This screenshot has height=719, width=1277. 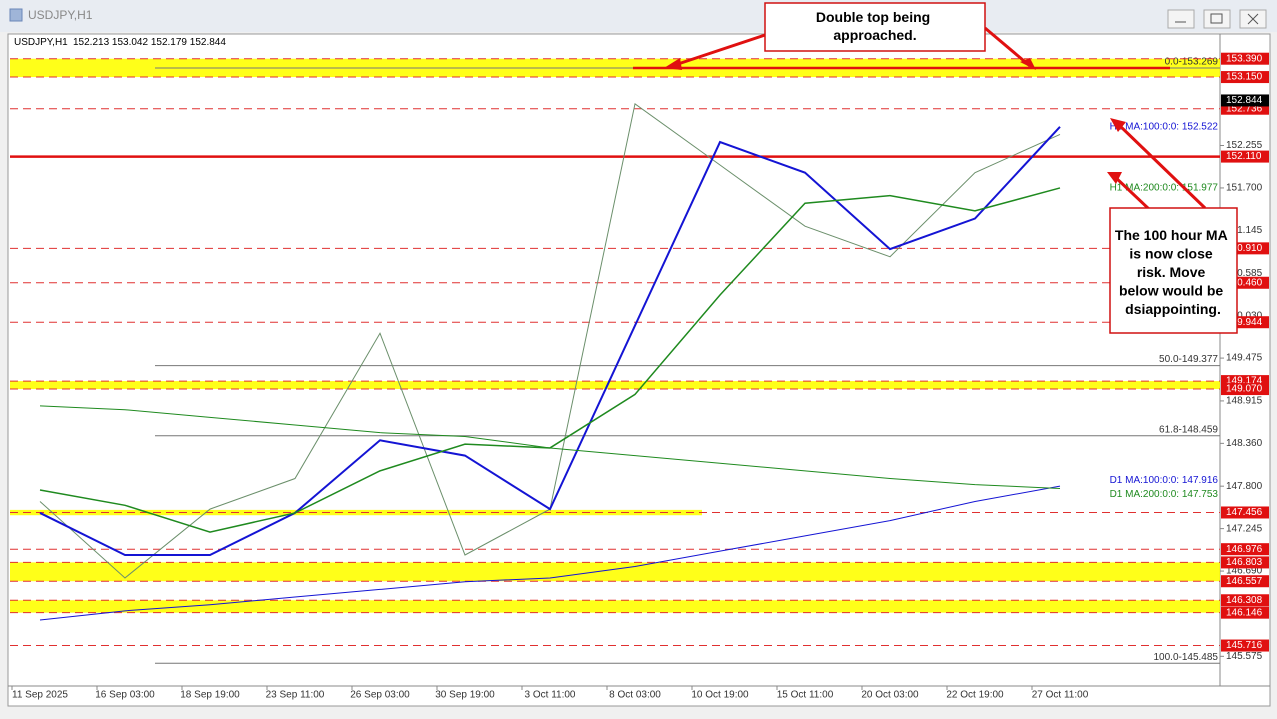 What do you see at coordinates (1244, 401) in the screenshot?
I see `y-tick-label: 148.915` at bounding box center [1244, 401].